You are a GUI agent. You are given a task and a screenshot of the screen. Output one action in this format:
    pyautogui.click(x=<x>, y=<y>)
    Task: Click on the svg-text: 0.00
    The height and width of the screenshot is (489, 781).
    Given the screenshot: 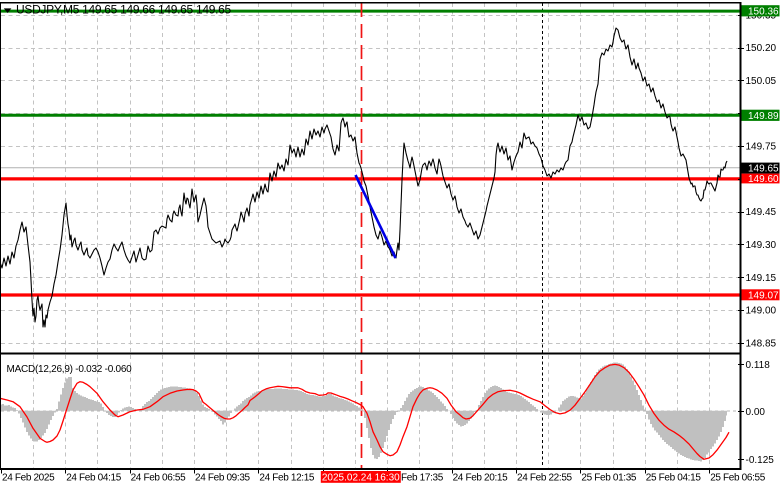 What is the action you would take?
    pyautogui.click(x=756, y=412)
    